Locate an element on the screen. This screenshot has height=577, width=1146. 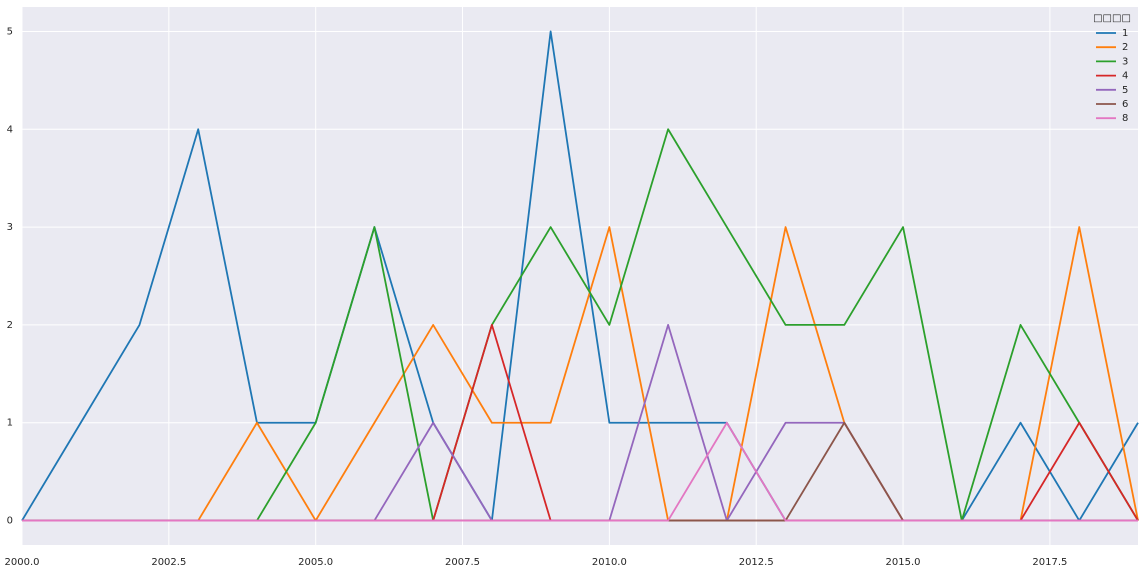
y-tick-label: 3 is located at coordinates (10, 227).